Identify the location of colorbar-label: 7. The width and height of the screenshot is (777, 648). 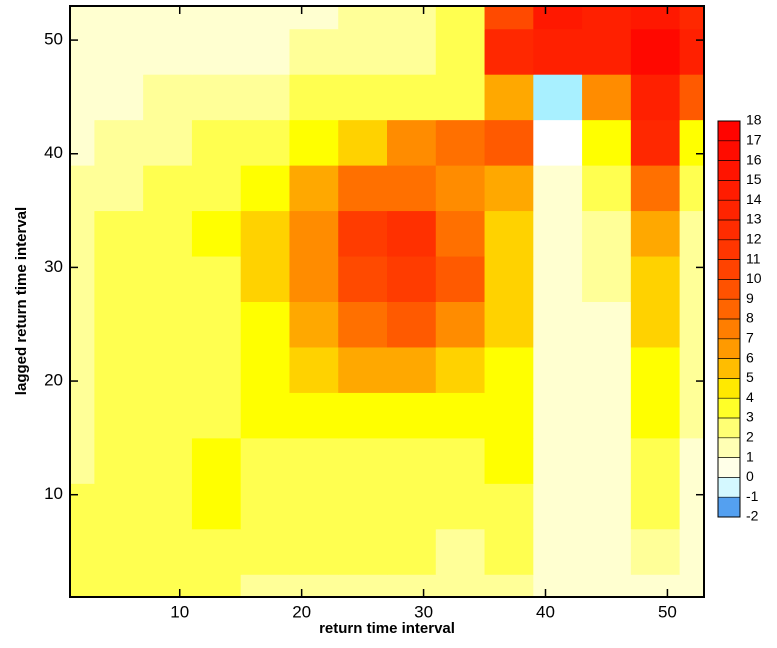
(750, 338).